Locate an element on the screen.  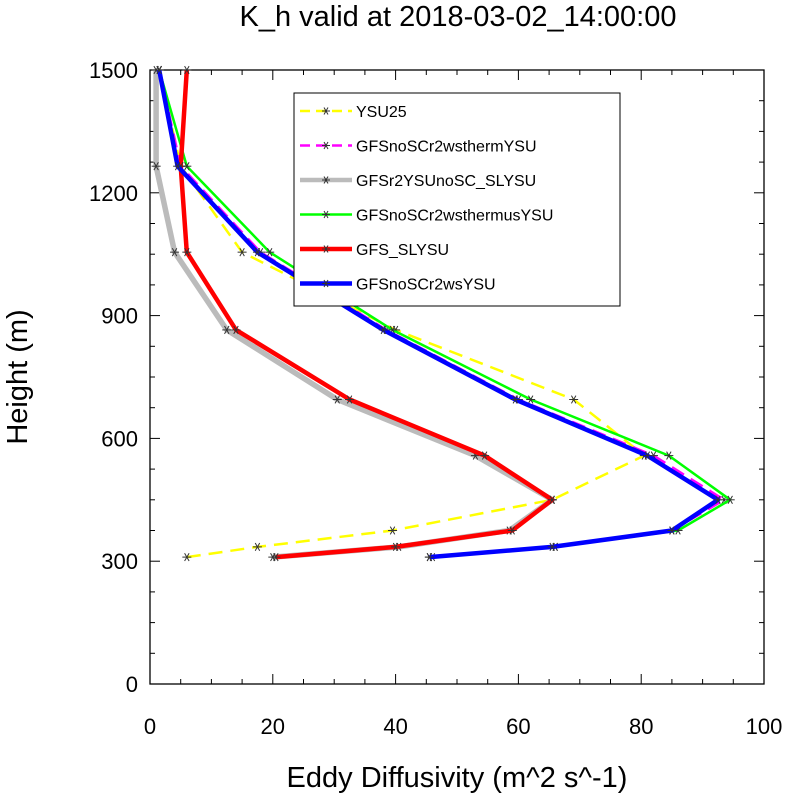
y-tick-label: 300 is located at coordinates (119, 561).